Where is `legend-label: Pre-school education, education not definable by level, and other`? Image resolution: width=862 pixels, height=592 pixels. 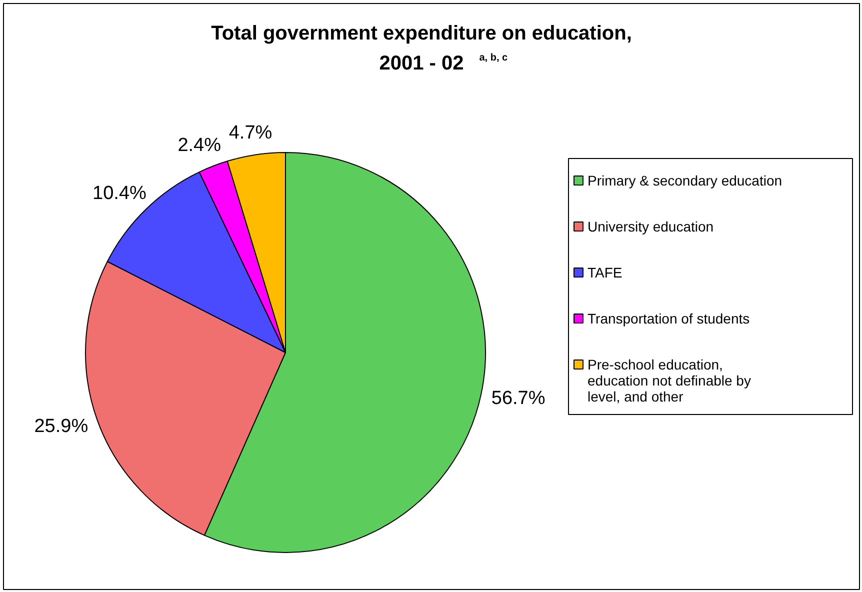 legend-label: Pre-school education, education not definable by level, and other is located at coordinates (669, 380).